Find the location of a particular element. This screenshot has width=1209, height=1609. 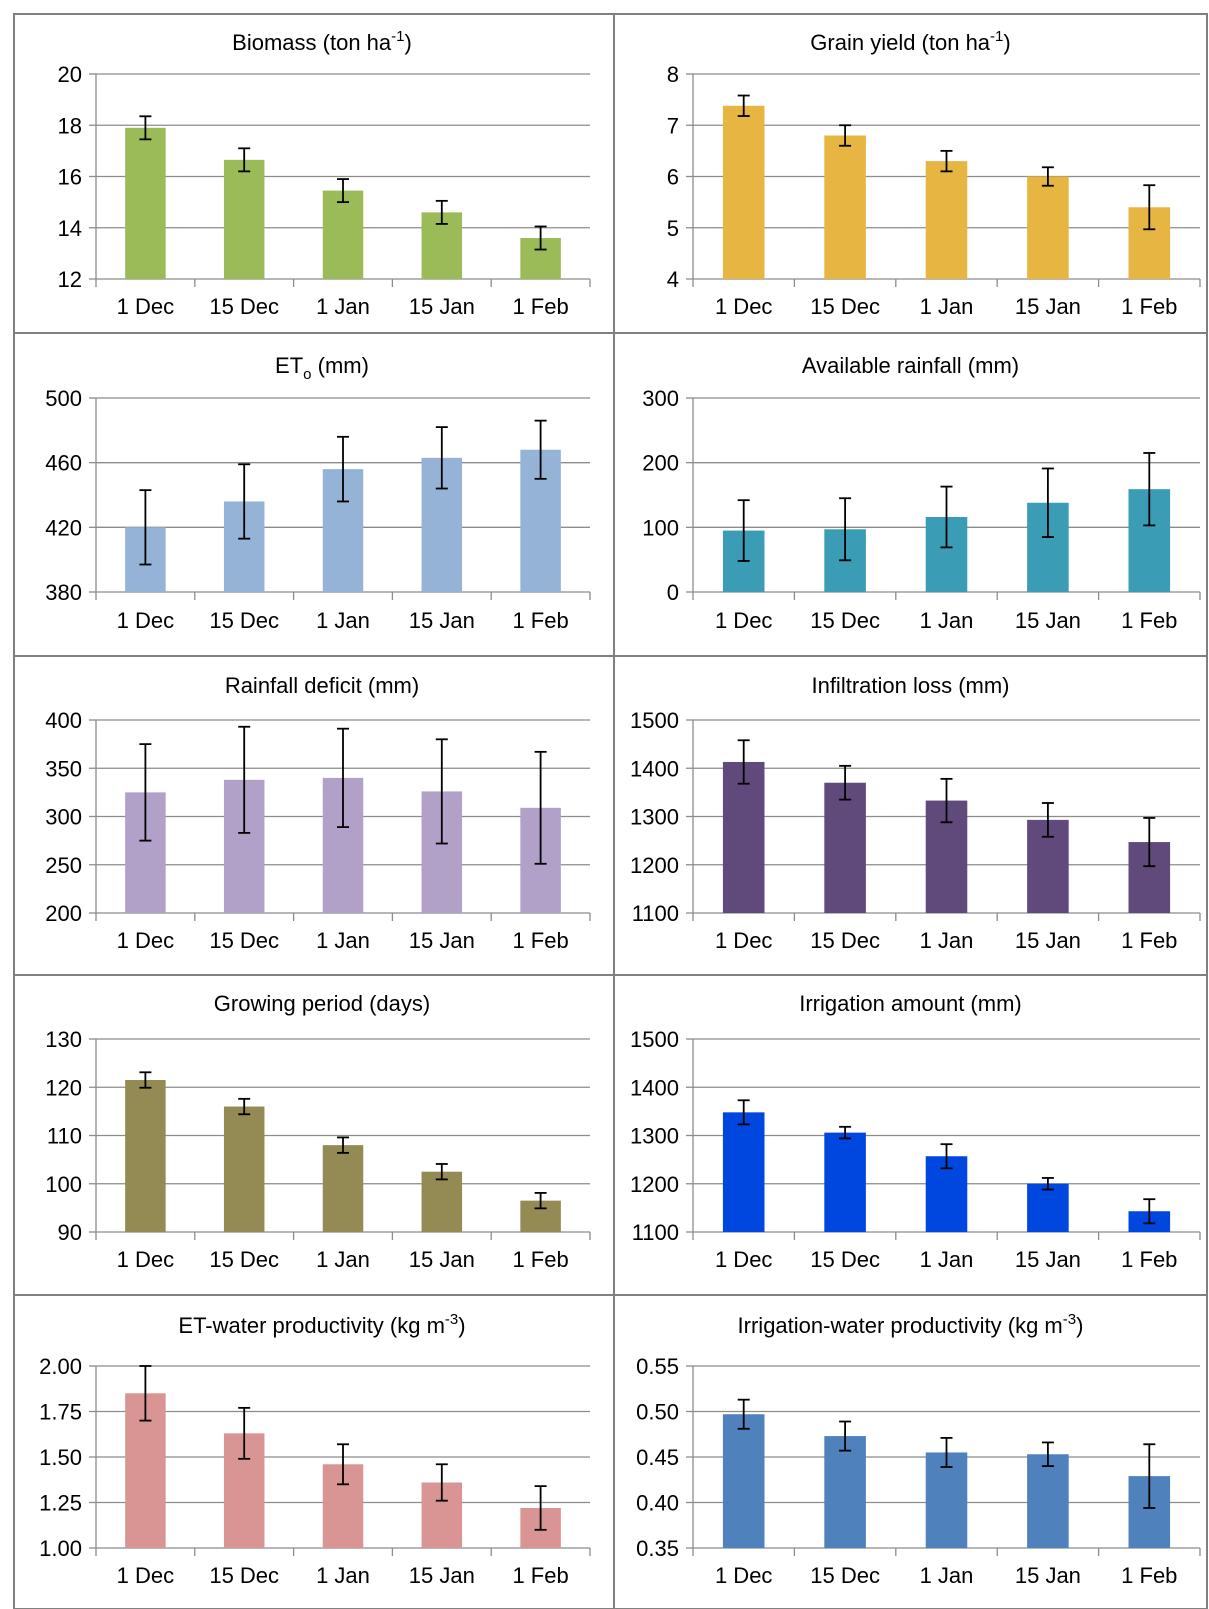

chart-title: Irrigation-water productivity (kg m-3) is located at coordinates (911, 1324).